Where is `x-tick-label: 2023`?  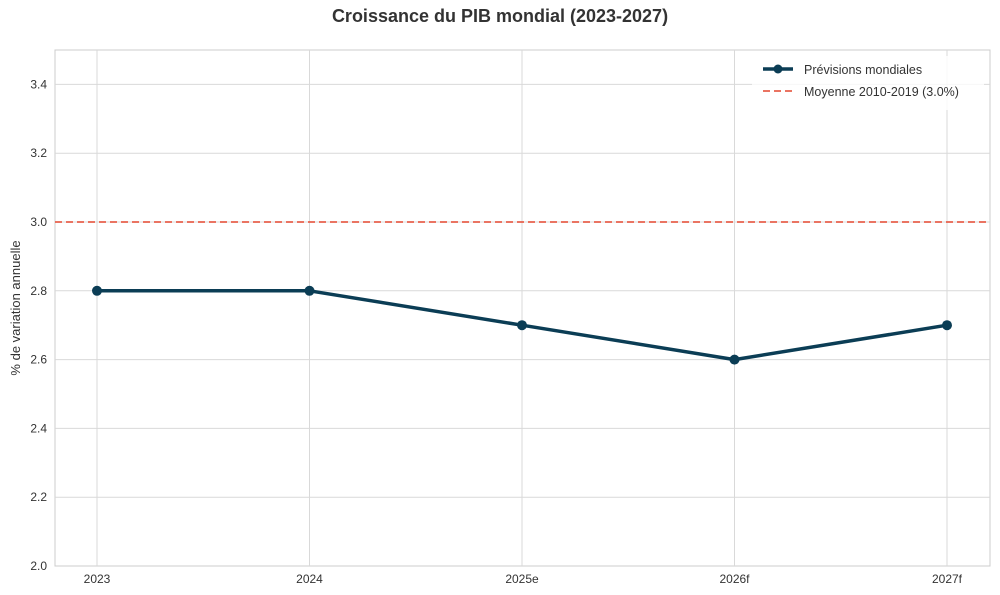
x-tick-label: 2023 is located at coordinates (97, 579).